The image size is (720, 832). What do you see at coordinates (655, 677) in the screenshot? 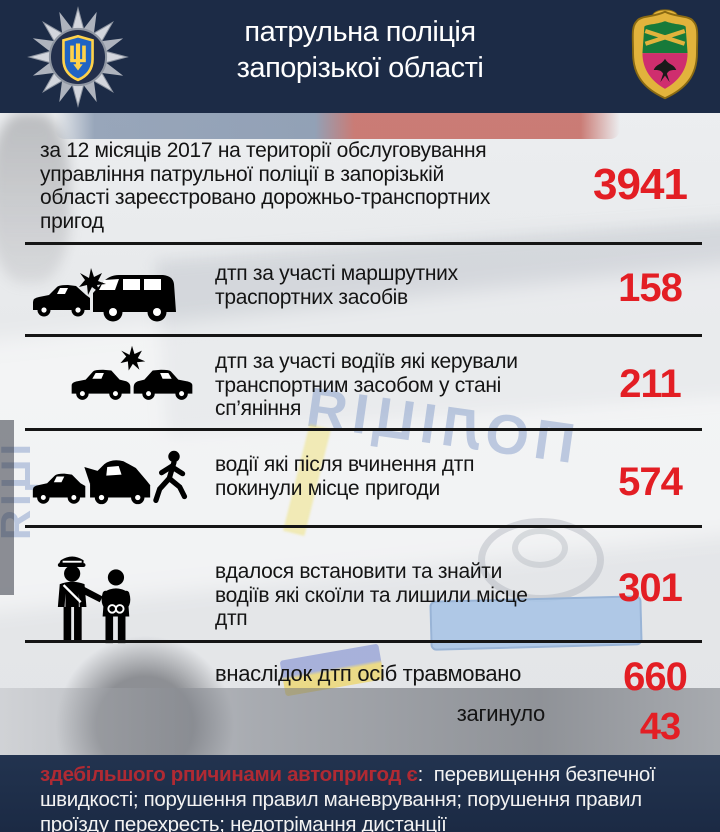
I see `stat-injured-value: 660` at bounding box center [655, 677].